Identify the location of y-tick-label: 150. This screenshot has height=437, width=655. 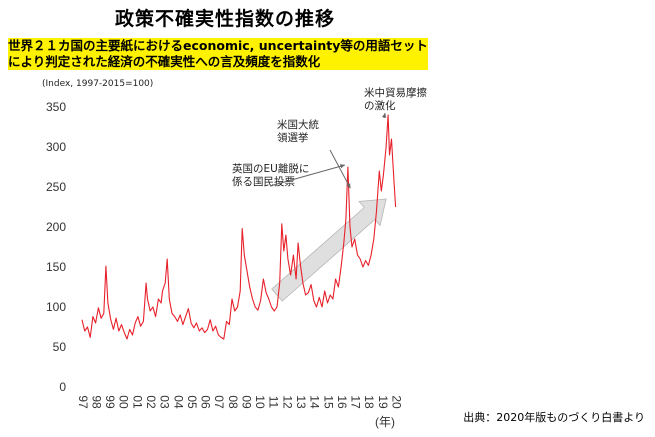
(56, 267).